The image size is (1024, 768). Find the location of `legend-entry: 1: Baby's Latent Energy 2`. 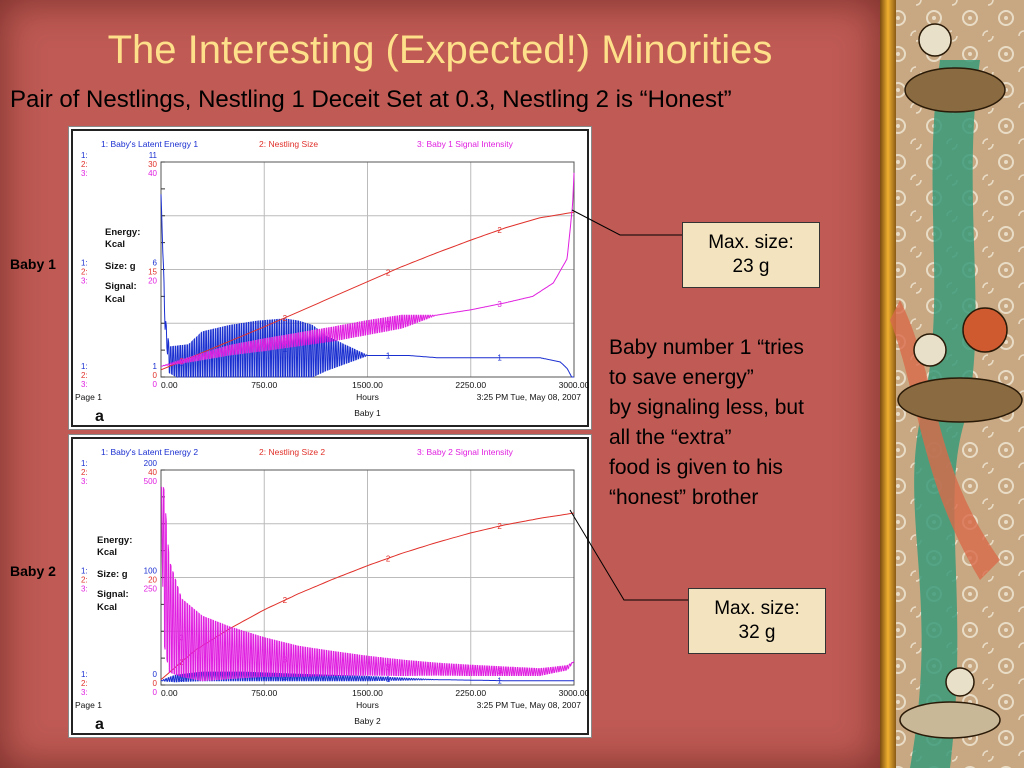

legend-entry: 1: Baby's Latent Energy 2 is located at coordinates (149, 452).